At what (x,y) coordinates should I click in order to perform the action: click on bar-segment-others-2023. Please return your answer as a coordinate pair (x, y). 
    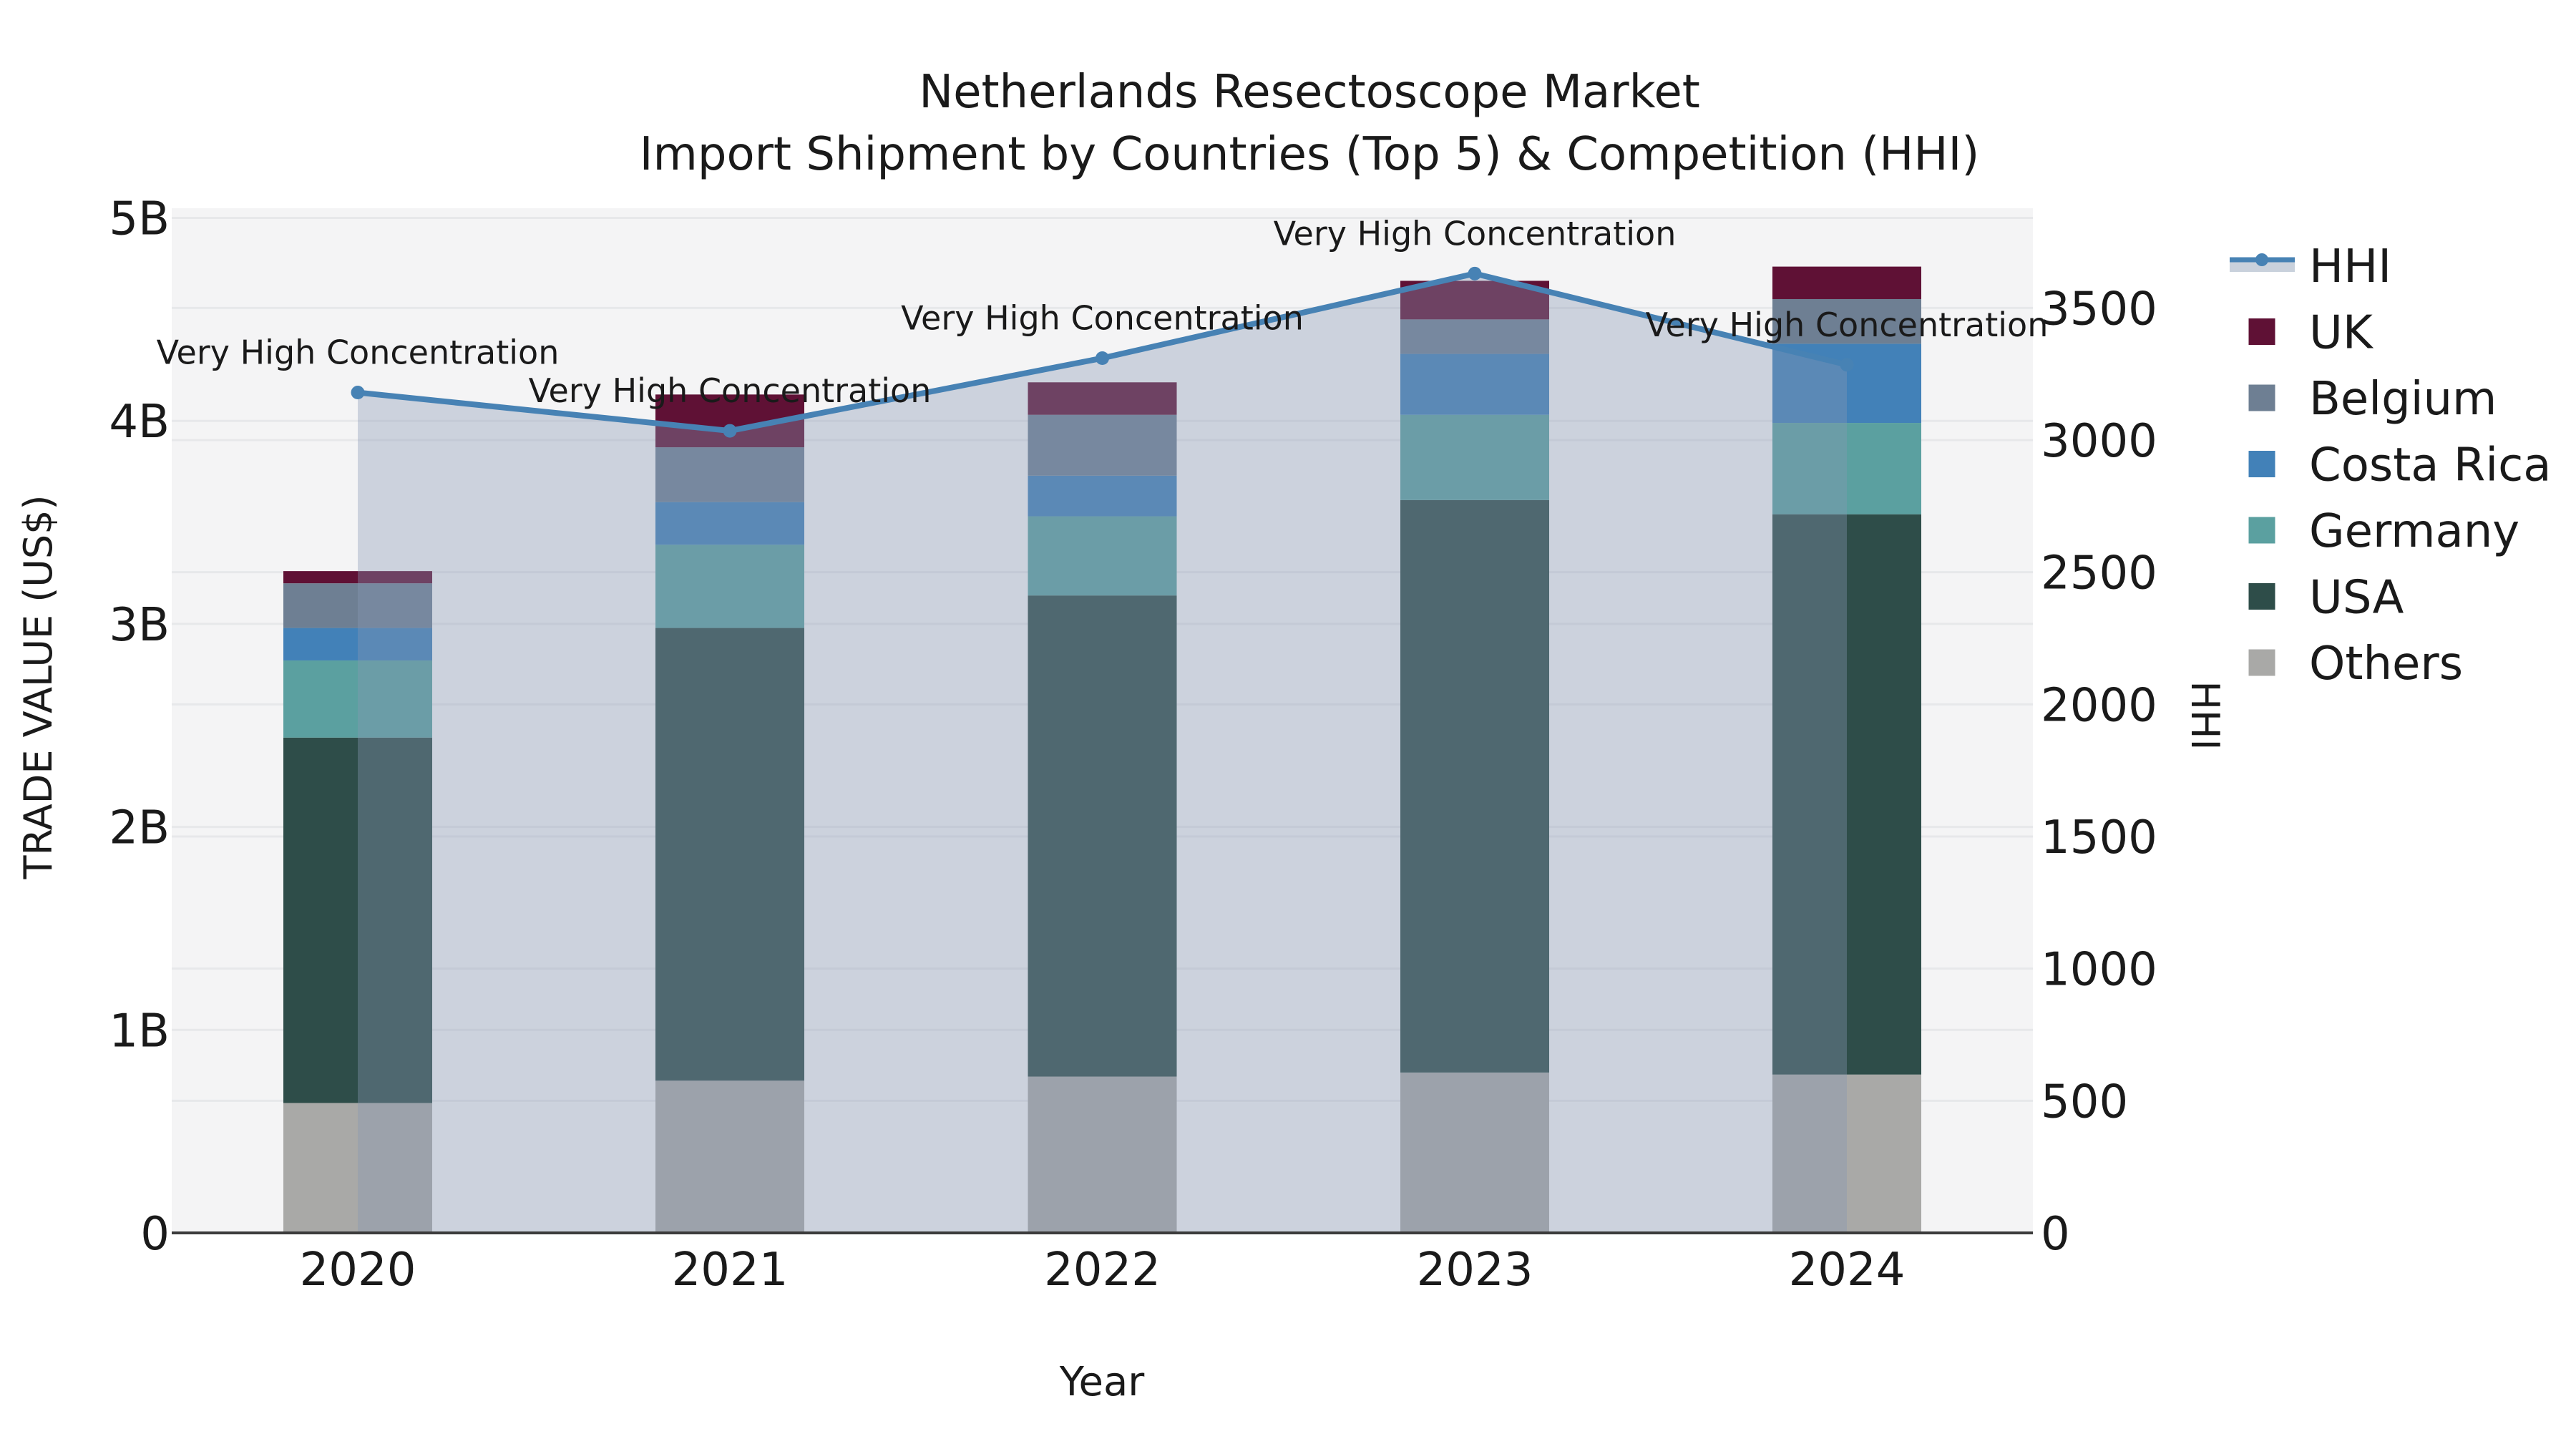
    Looking at the image, I should click on (1474, 1152).